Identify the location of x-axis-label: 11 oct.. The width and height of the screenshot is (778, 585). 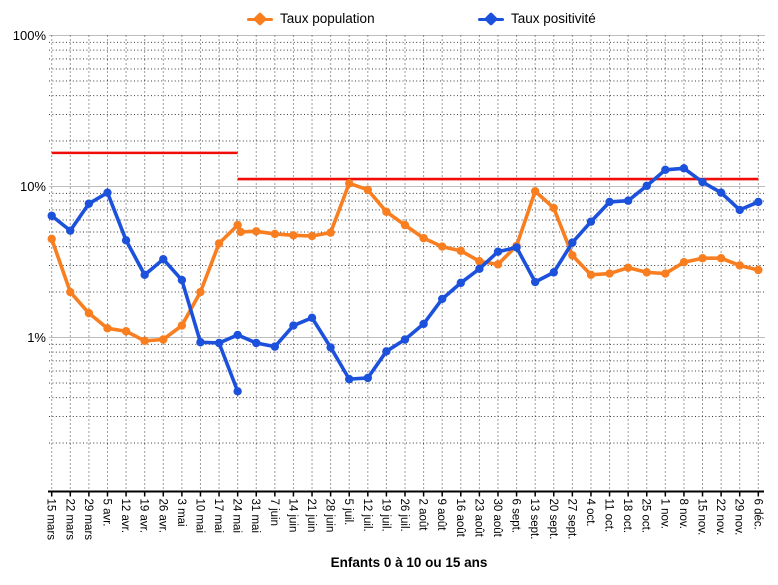
(609, 516).